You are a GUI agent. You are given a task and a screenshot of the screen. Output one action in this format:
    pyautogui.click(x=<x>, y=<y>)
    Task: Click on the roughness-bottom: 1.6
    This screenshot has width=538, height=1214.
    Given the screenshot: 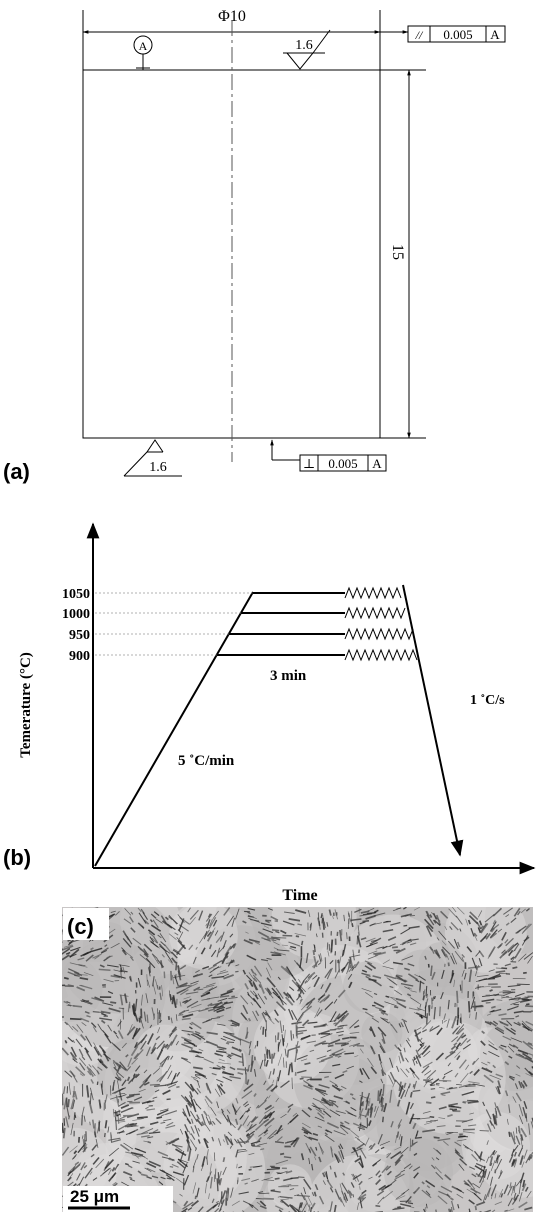 What is the action you would take?
    pyautogui.click(x=158, y=467)
    